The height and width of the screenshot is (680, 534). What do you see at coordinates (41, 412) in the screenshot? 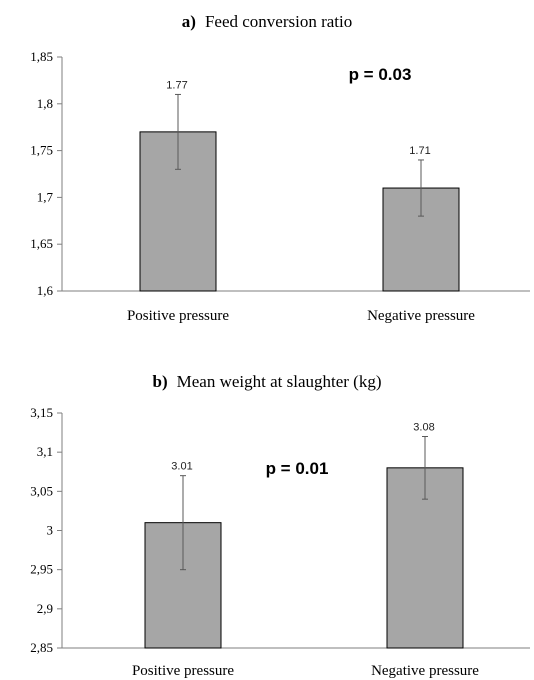
I see `chart-b-y-tick-label: 3,15` at bounding box center [41, 412].